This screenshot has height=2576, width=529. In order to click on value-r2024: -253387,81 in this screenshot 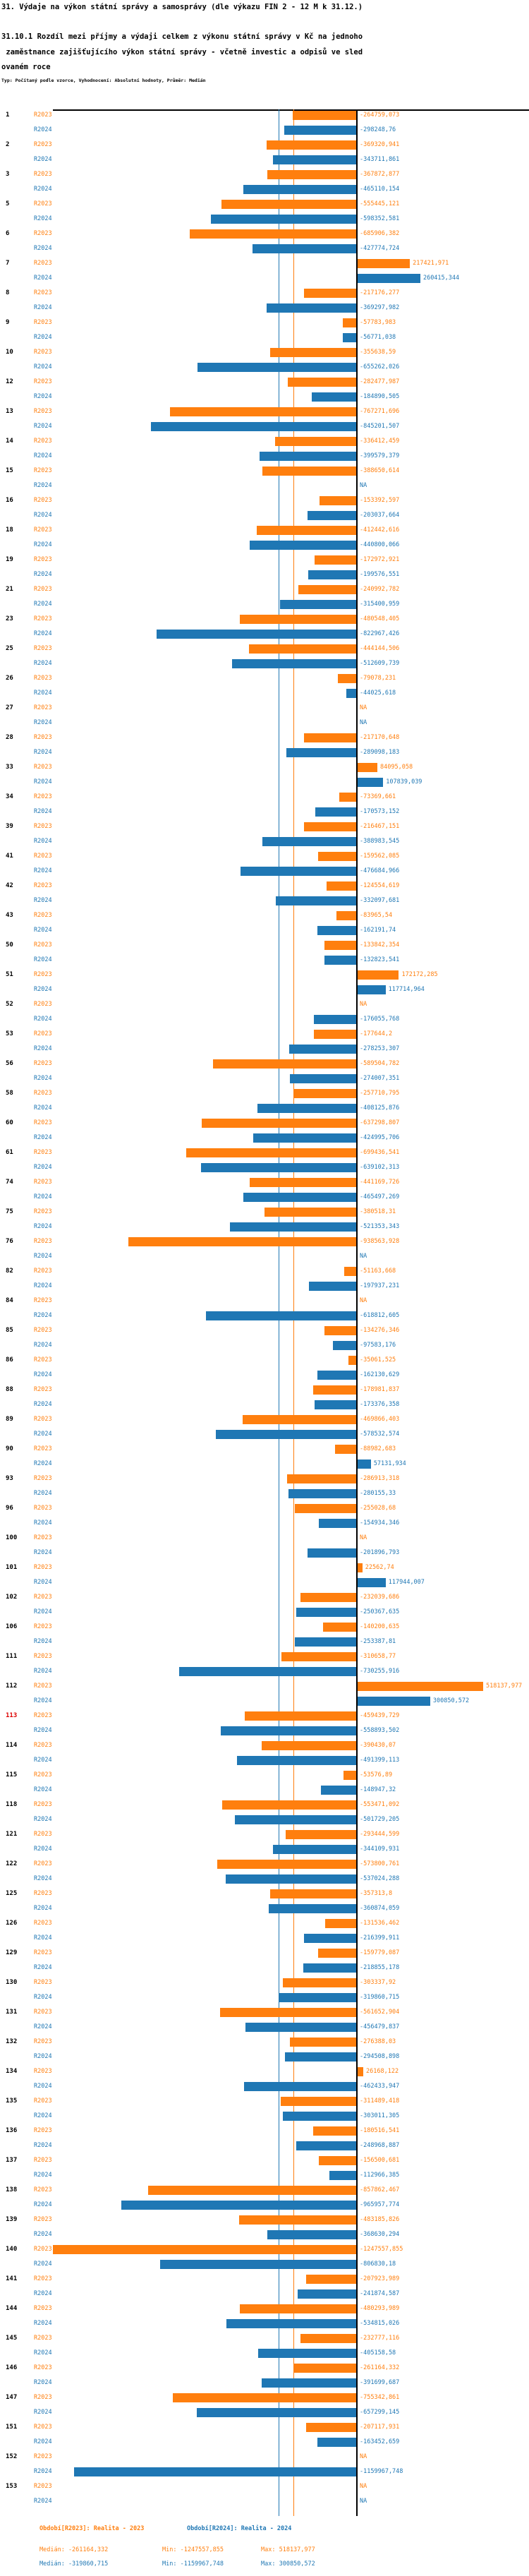, I will do `click(378, 1641)`.